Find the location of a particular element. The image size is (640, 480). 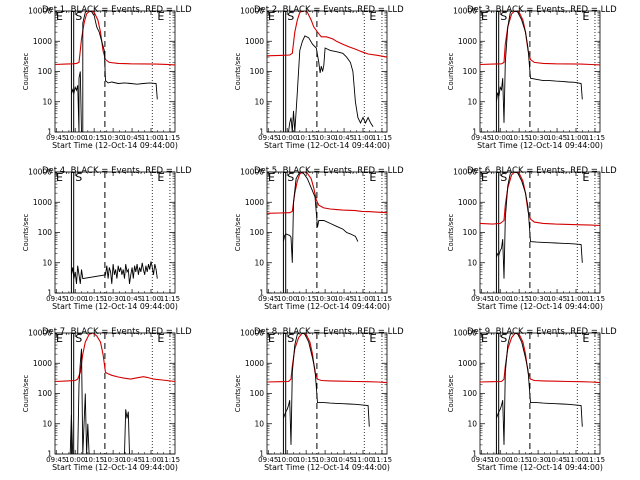

panel-title: Det 5, BLACK = Events, RED = LLD is located at coordinates (329, 171).